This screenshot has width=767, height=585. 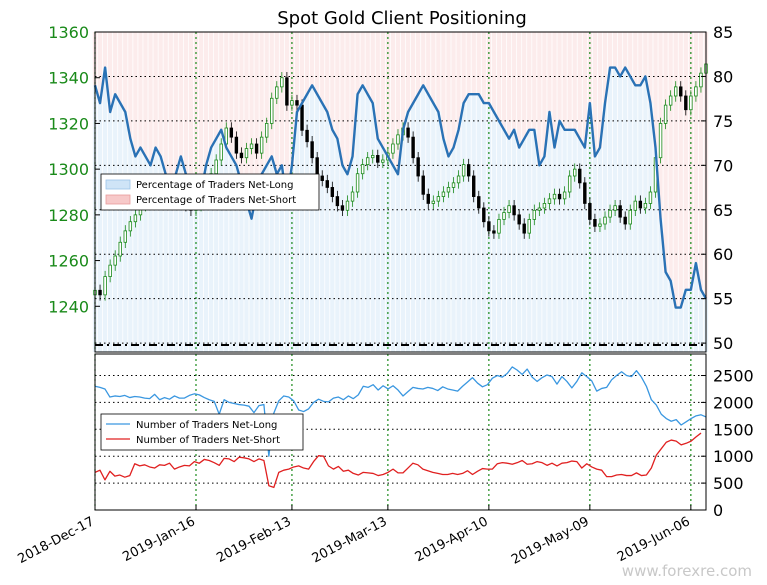 What do you see at coordinates (733, 376) in the screenshot?
I see `count-tick-label: 2500` at bounding box center [733, 376].